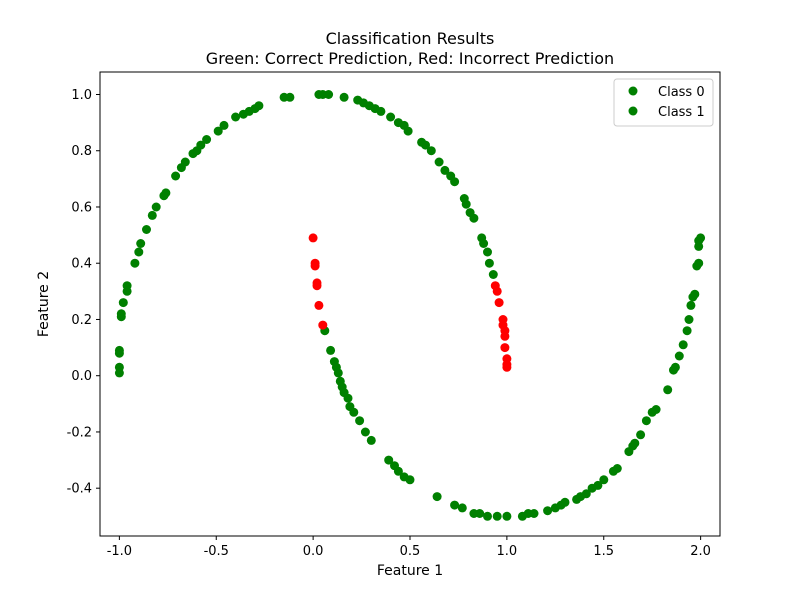  I want to click on x-tick-label: -0.5, so click(216, 551).